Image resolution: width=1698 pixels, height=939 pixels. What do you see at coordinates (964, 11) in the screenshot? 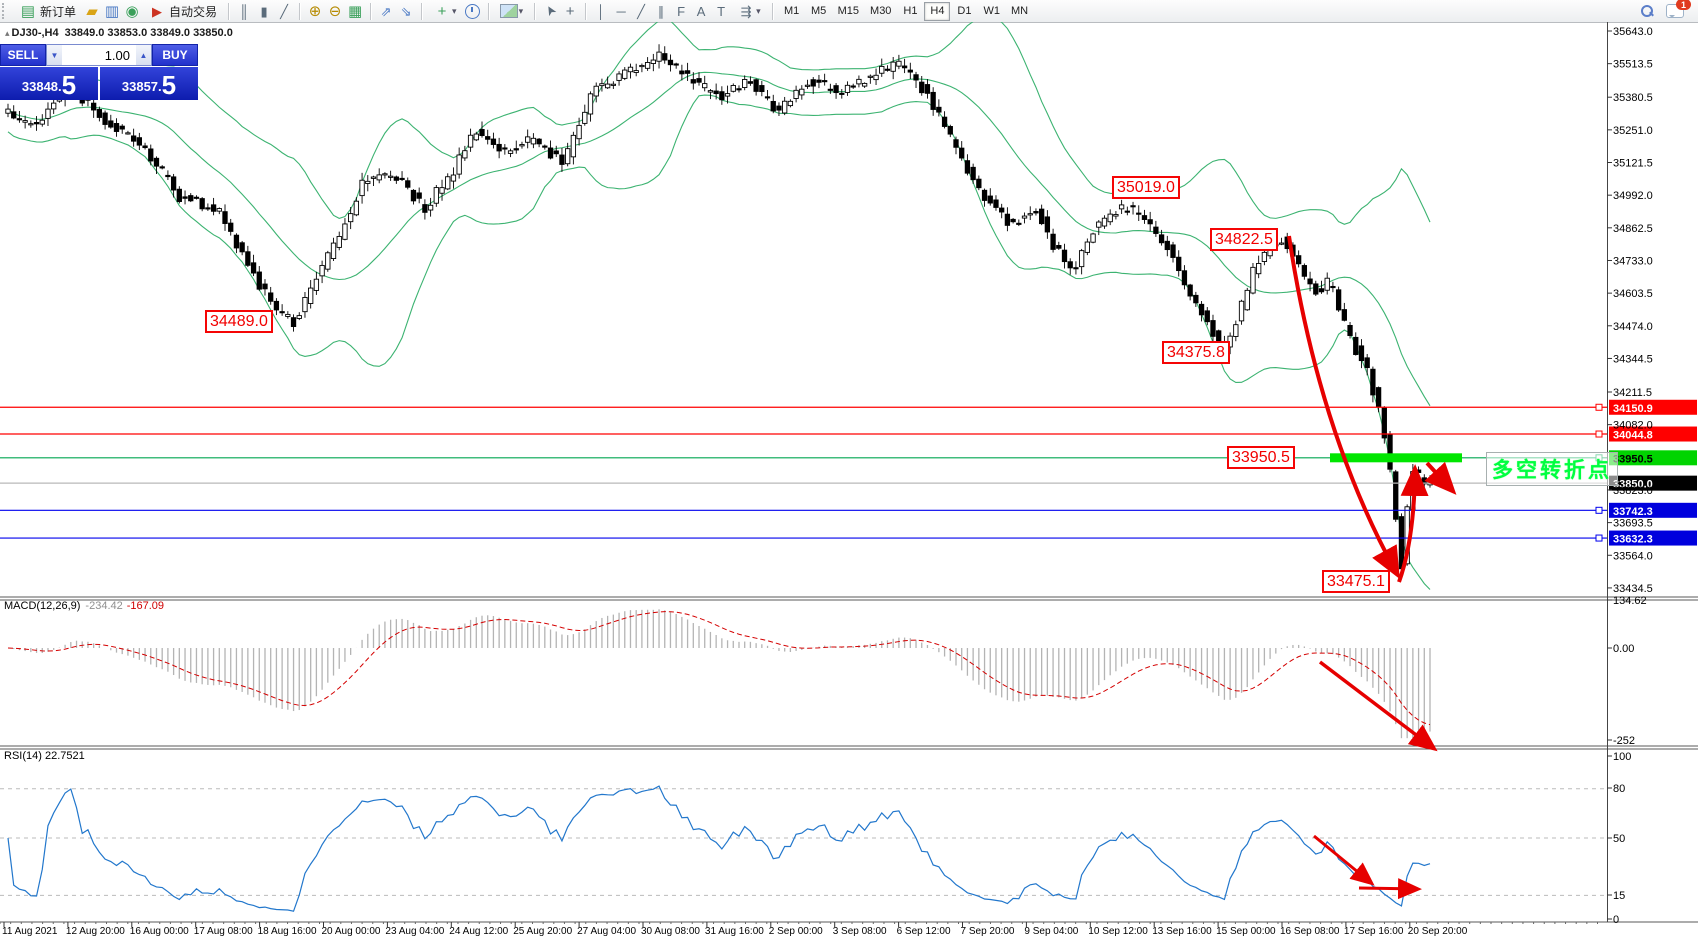
I see `timeframe-d1: D1` at bounding box center [964, 11].